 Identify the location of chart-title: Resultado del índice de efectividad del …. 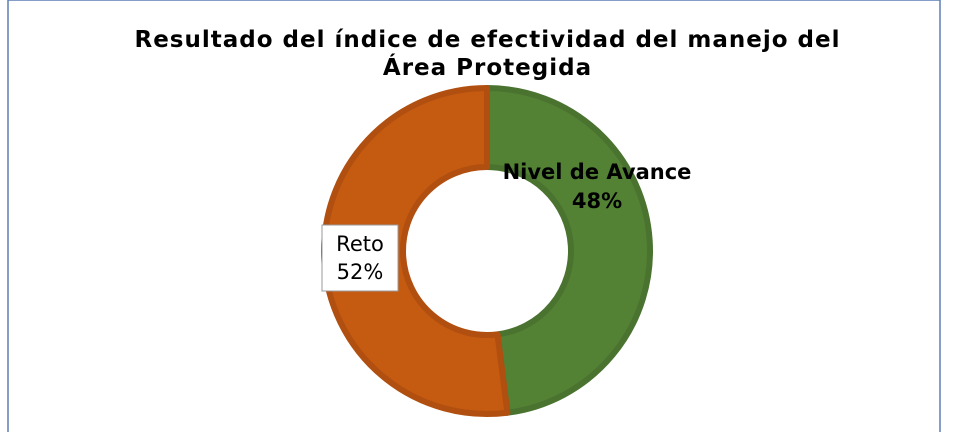
(487, 54).